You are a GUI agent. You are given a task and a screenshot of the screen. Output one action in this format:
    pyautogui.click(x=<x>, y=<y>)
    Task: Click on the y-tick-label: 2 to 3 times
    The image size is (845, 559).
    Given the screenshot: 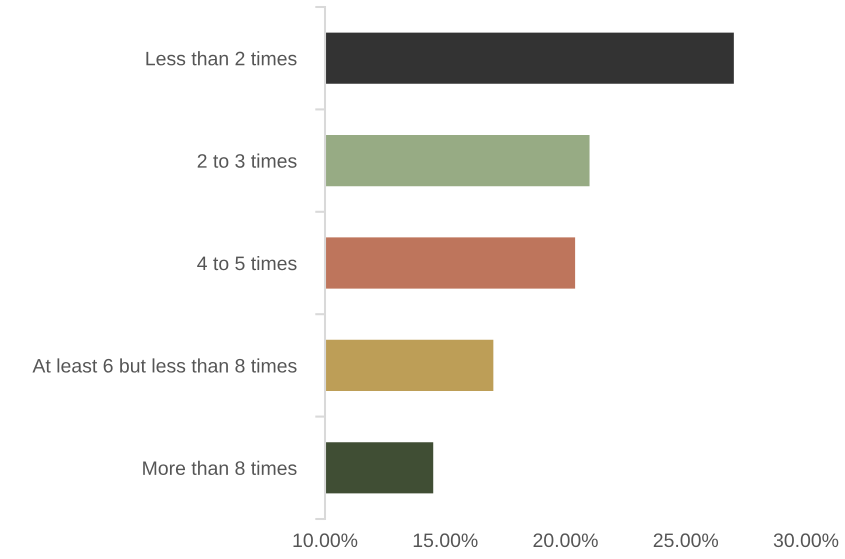 What is the action you would take?
    pyautogui.click(x=247, y=161)
    